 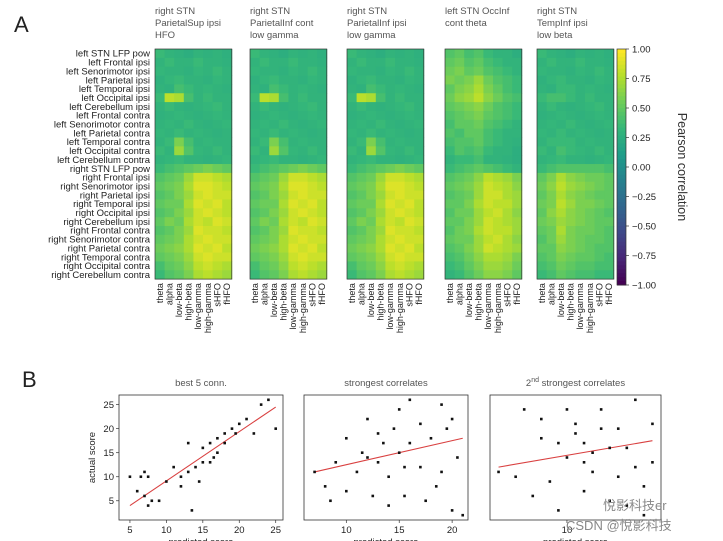 What do you see at coordinates (322, 294) in the screenshot?
I see `column-label: fHFO` at bounding box center [322, 294].